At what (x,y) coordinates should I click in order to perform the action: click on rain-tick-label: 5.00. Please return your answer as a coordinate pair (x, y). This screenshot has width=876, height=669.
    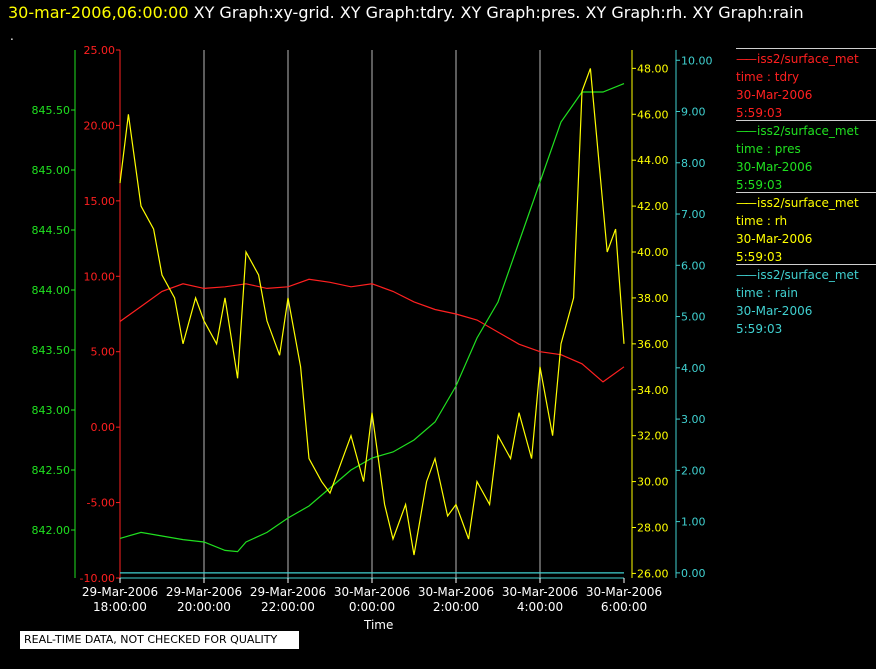
    Looking at the image, I should click on (693, 317).